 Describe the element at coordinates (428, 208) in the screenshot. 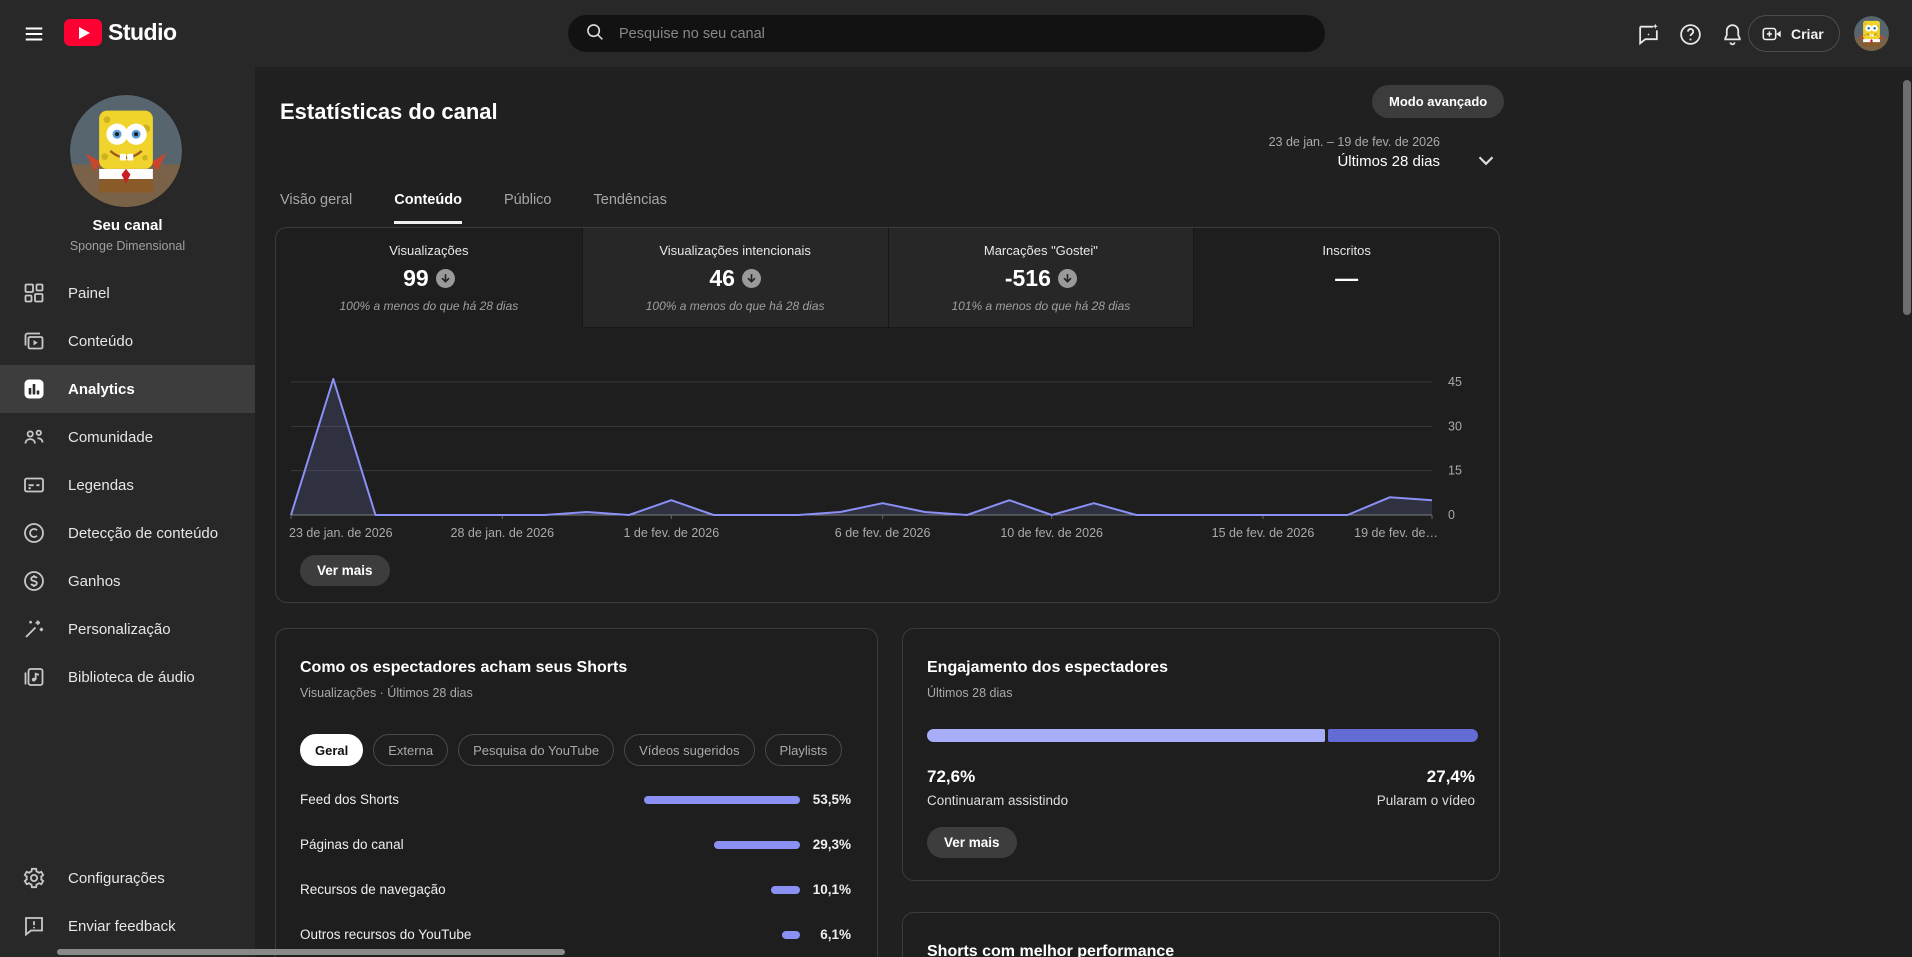

I see `tab-conte-do: Conteúdo` at that location.